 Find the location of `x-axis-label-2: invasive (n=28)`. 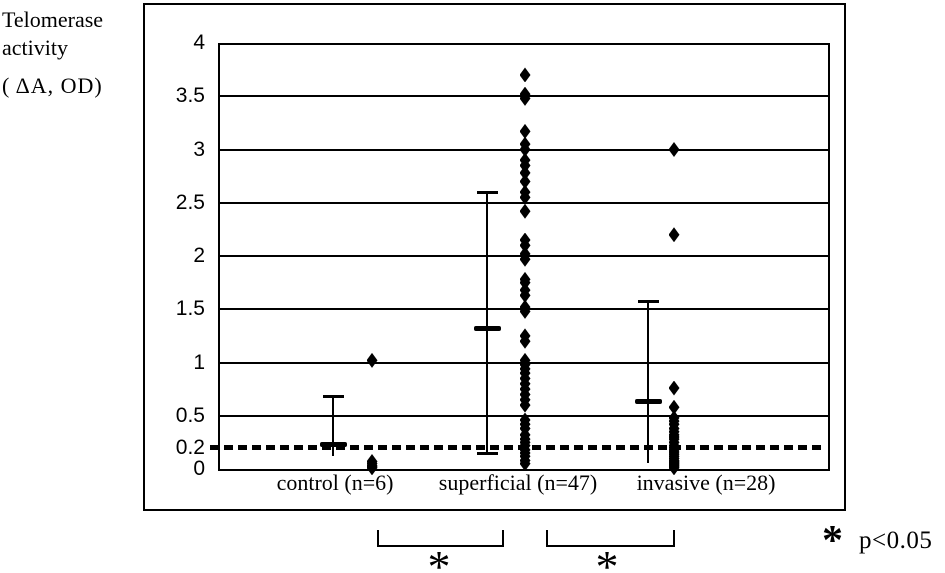

x-axis-label-2: invasive (n=28) is located at coordinates (706, 482).